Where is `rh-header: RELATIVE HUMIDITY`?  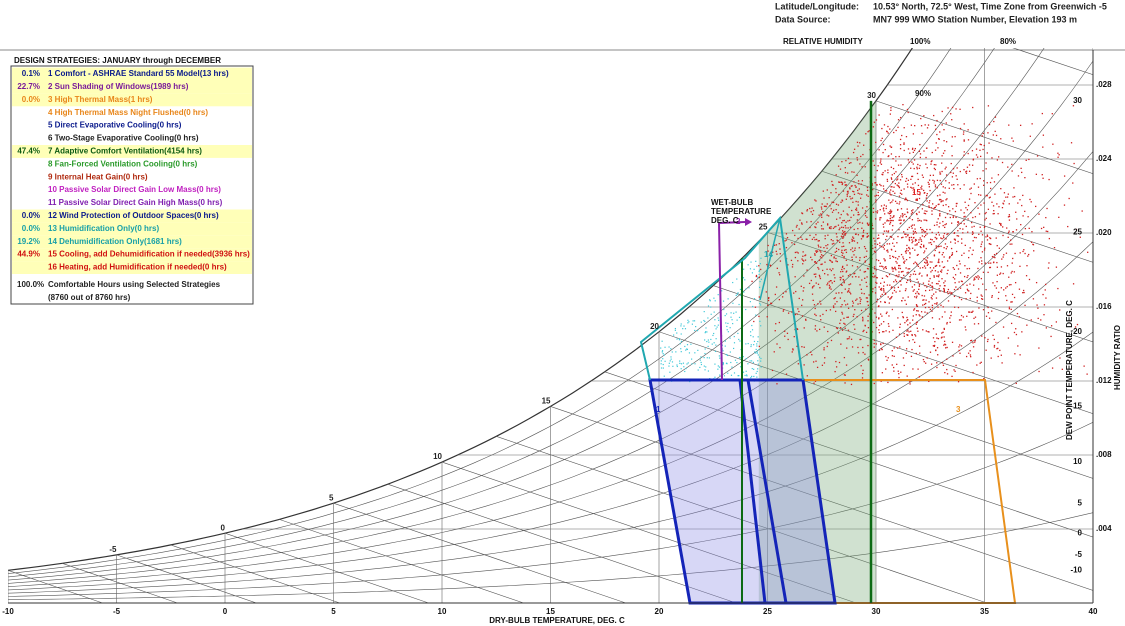 rh-header: RELATIVE HUMIDITY is located at coordinates (823, 41).